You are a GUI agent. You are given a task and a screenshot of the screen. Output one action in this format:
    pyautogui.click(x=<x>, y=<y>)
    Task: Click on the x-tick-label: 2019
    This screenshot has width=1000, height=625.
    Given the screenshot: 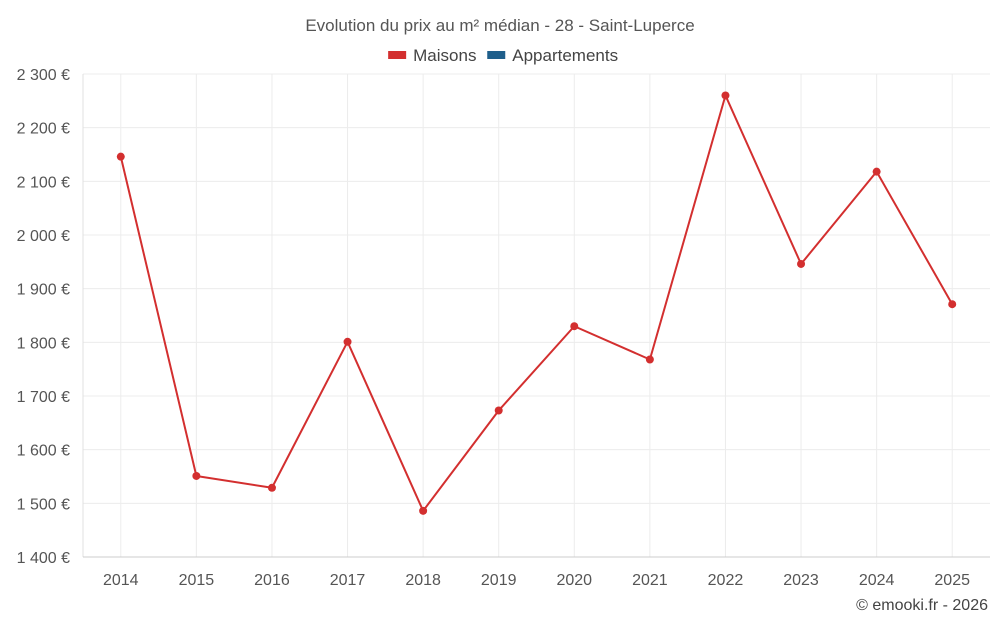 What is the action you would take?
    pyautogui.click(x=499, y=580)
    